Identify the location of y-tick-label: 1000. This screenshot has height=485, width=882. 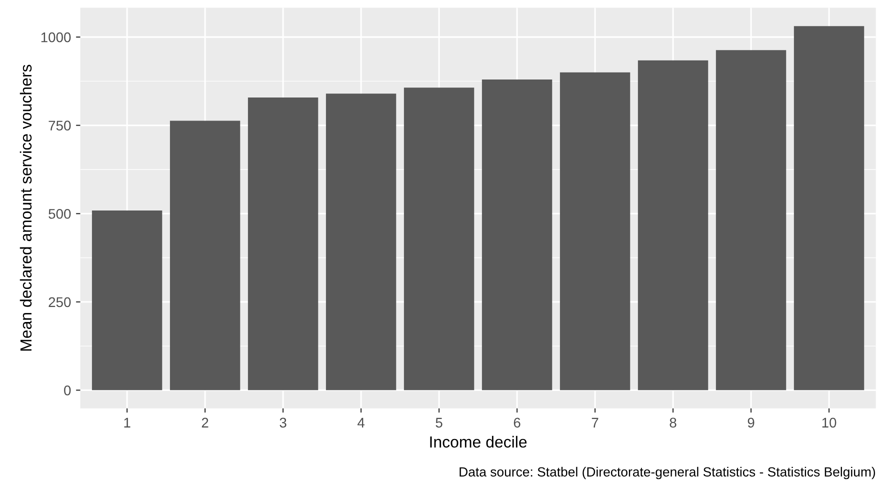
(56, 37).